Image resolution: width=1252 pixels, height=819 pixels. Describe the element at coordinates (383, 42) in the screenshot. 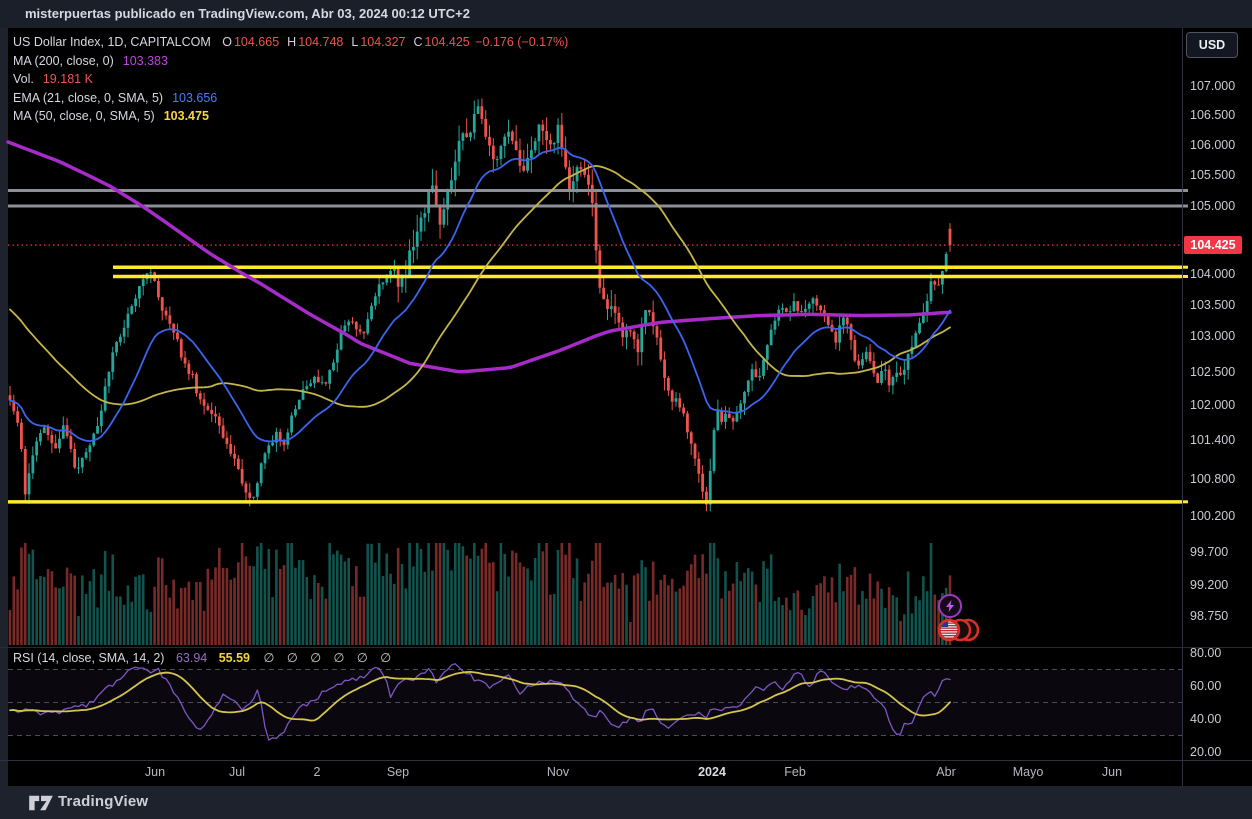

I see `ohlc-value: 104.327` at that location.